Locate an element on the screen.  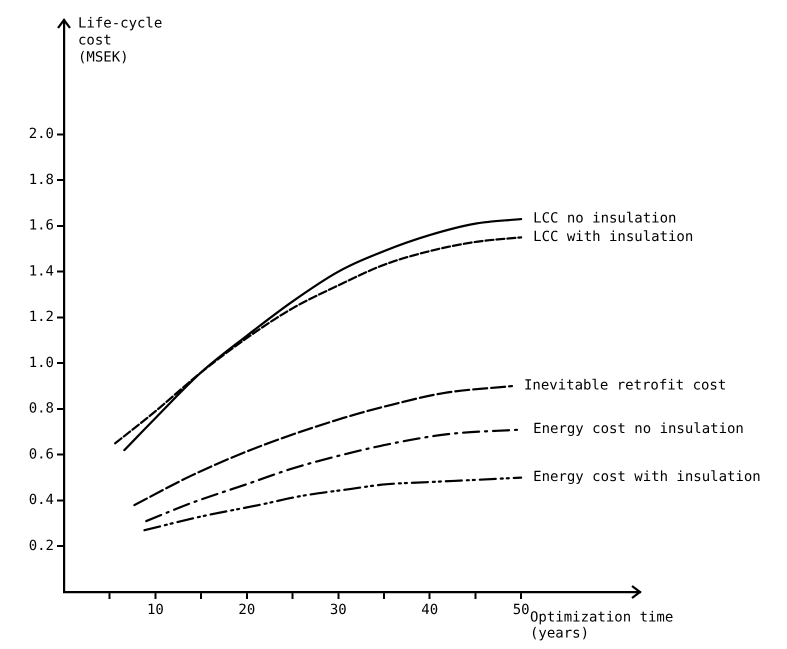
series-label: LCC no insulation is located at coordinates (604, 218).